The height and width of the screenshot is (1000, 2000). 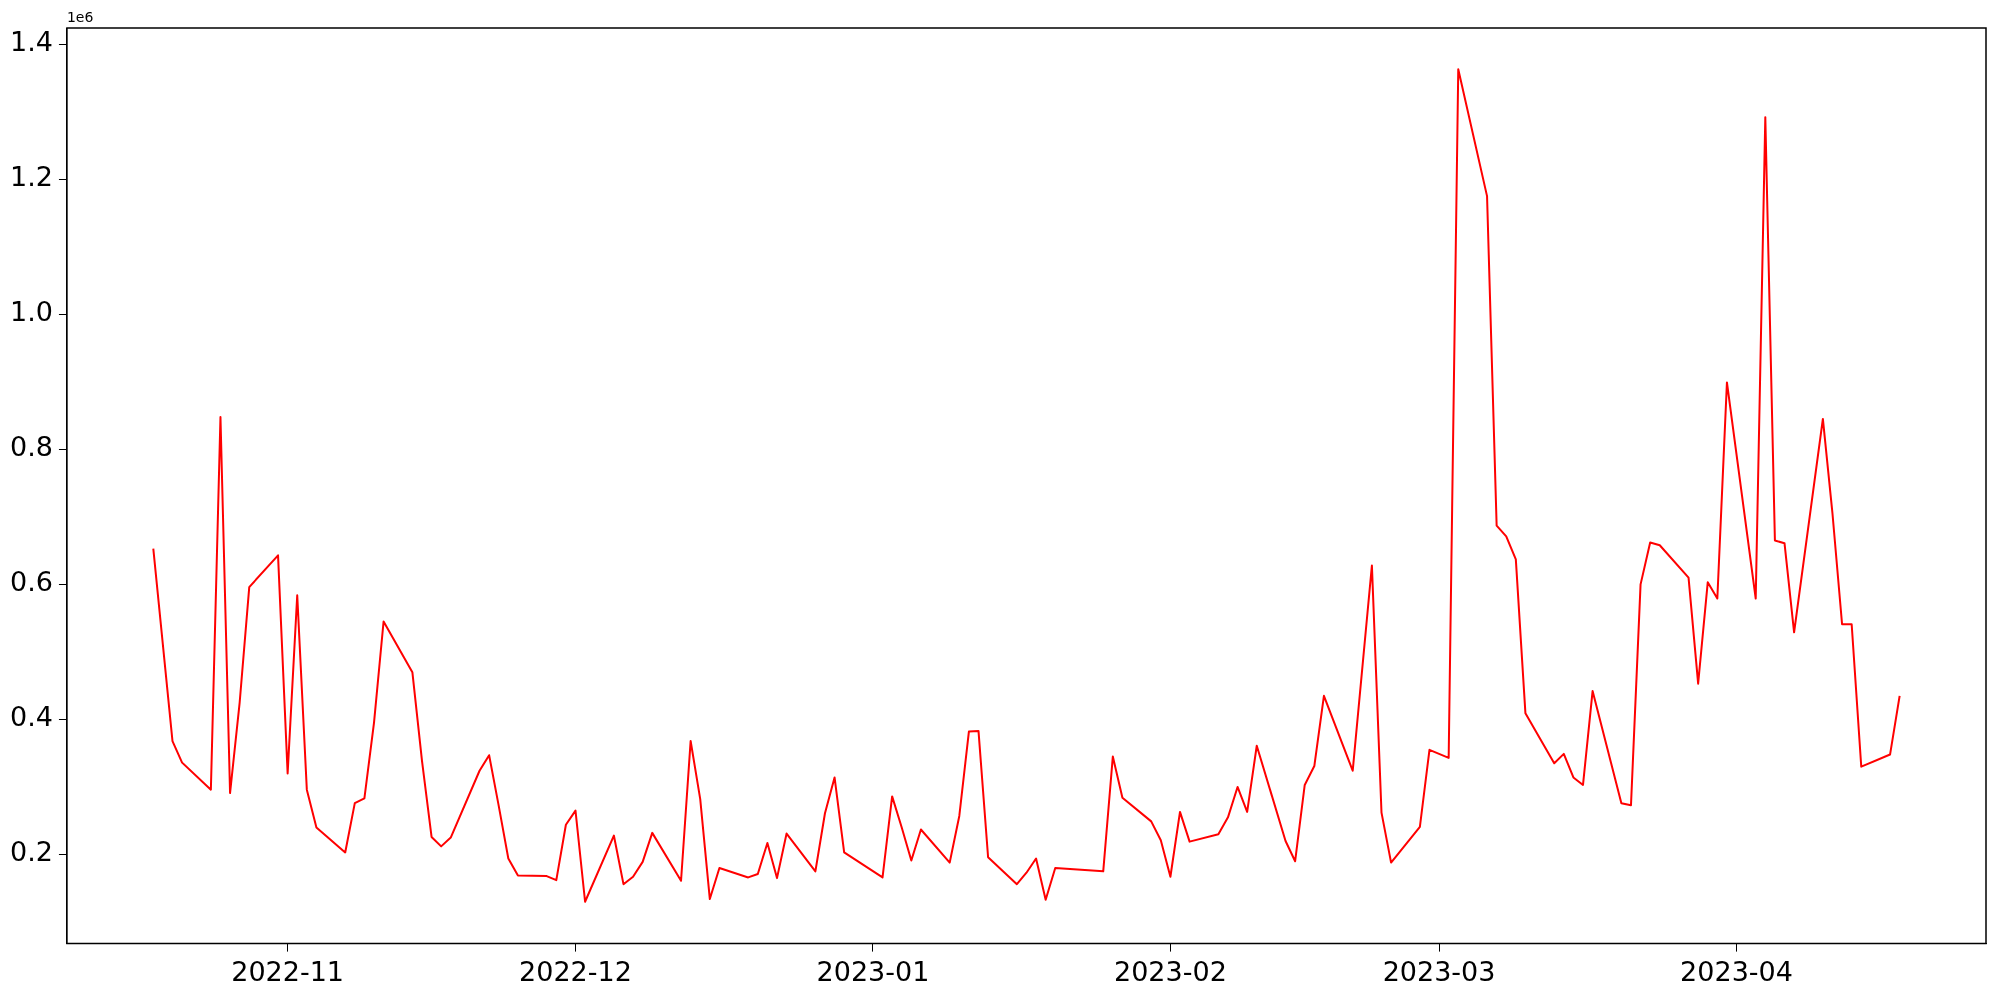 What do you see at coordinates (31, 177) in the screenshot?
I see `y-tick-label: 1.2` at bounding box center [31, 177].